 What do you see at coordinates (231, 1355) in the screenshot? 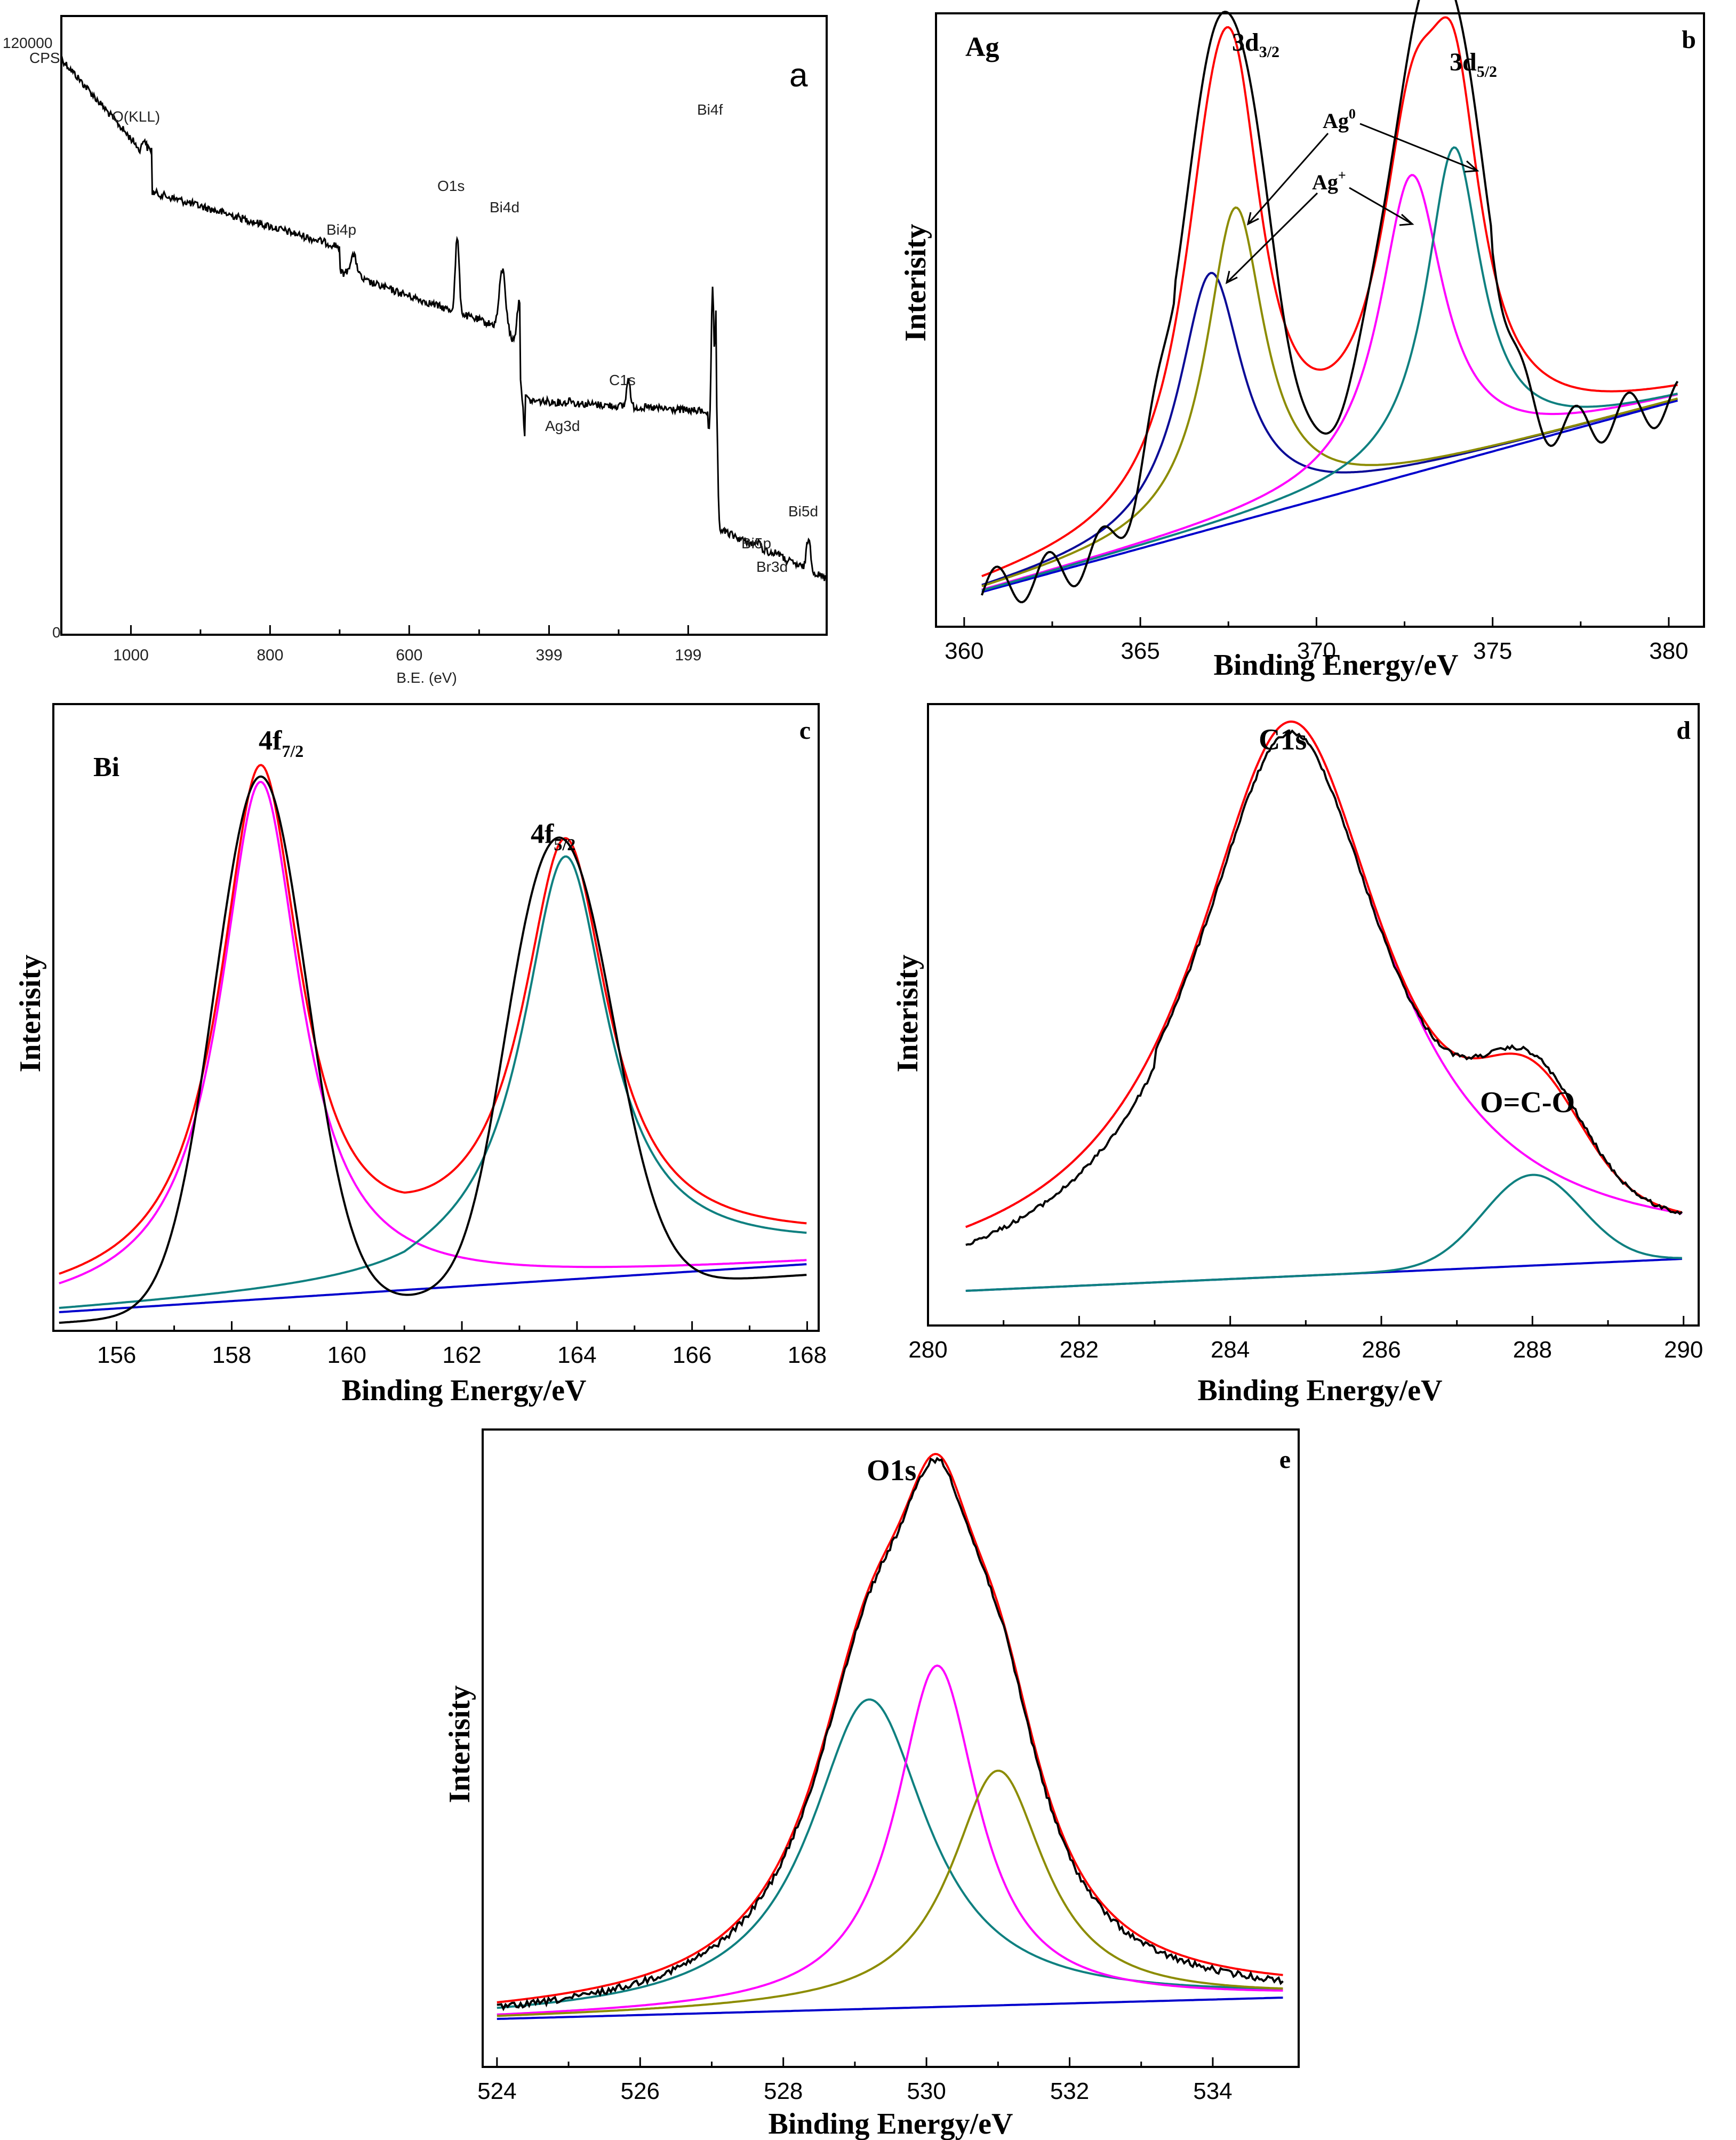
I see `panel-c-x-tick-label: 158` at bounding box center [231, 1355].